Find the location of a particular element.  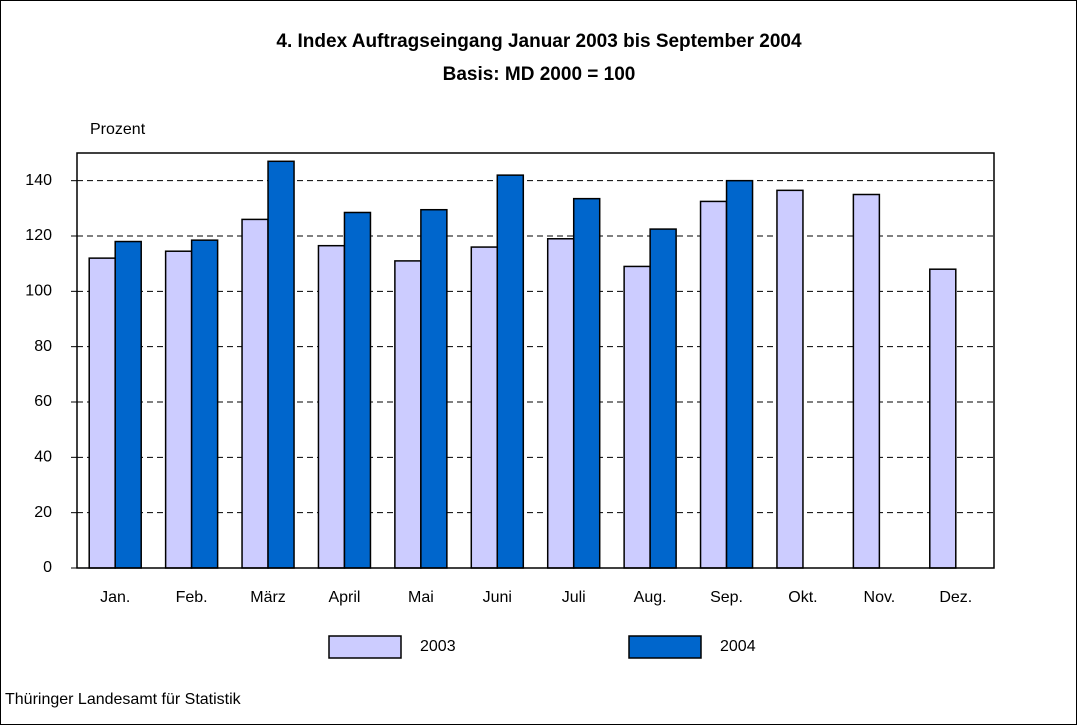

x-tick-label: Juli is located at coordinates (574, 597).